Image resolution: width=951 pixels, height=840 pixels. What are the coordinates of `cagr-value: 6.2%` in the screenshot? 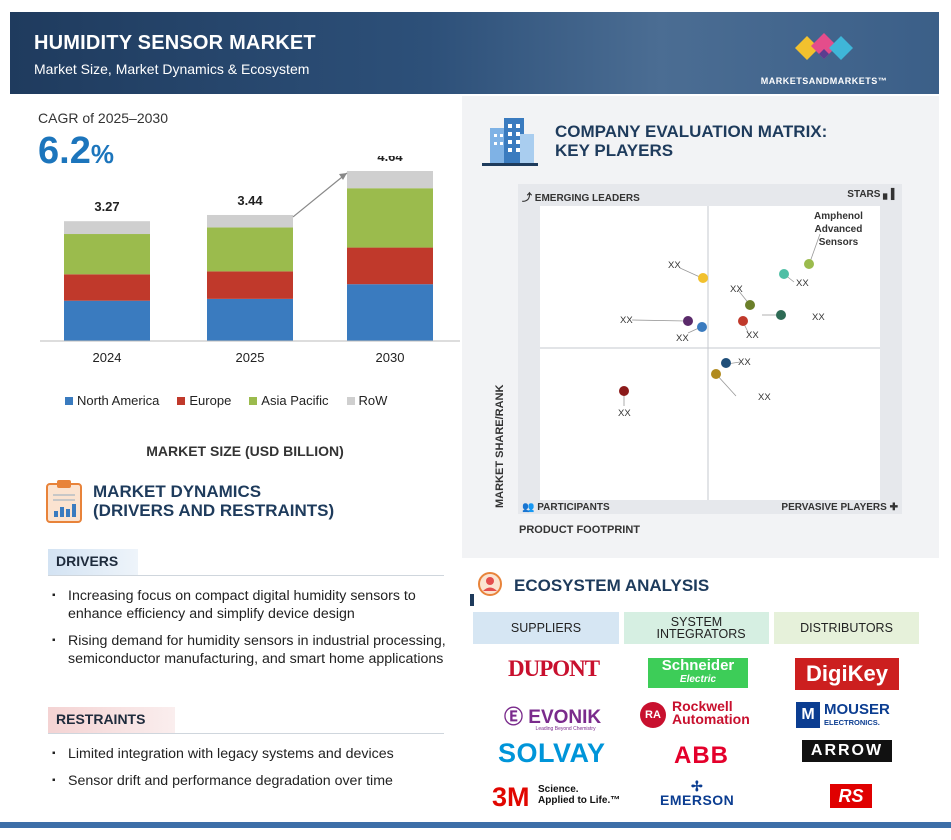 It's located at (76, 151).